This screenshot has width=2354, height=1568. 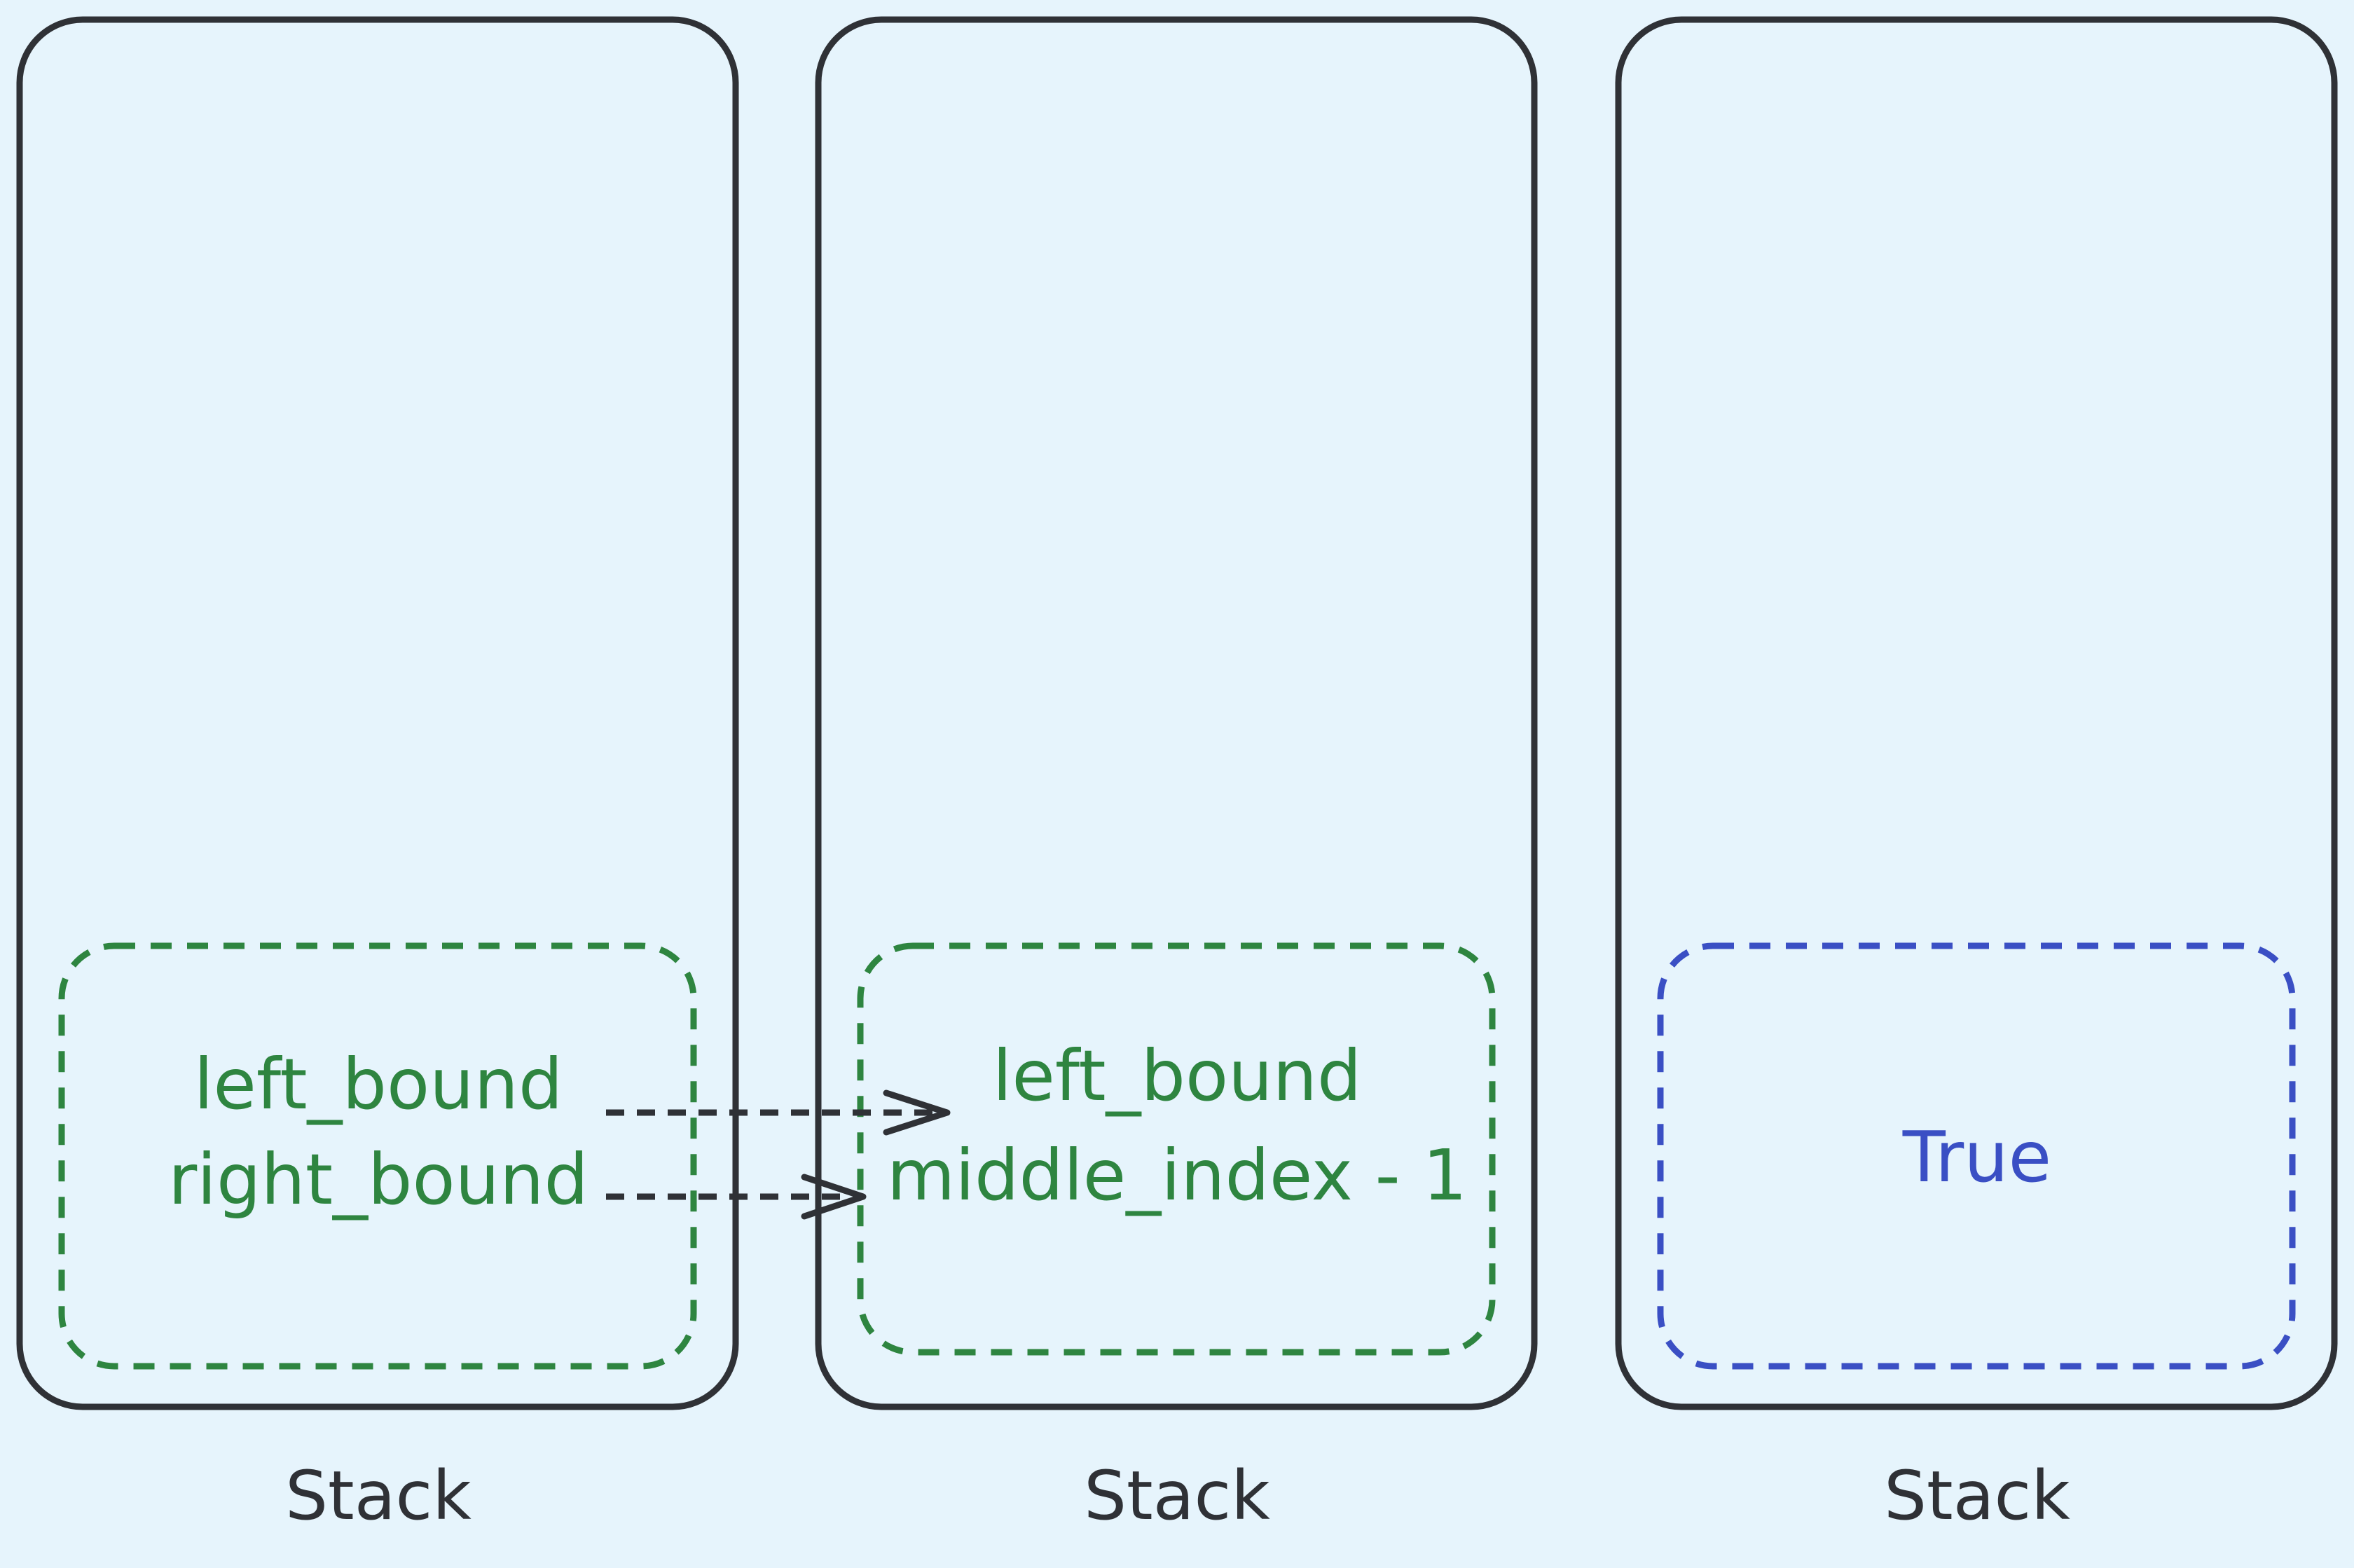 I want to click on stack-3-label: Stack, so click(x=1977, y=1496).